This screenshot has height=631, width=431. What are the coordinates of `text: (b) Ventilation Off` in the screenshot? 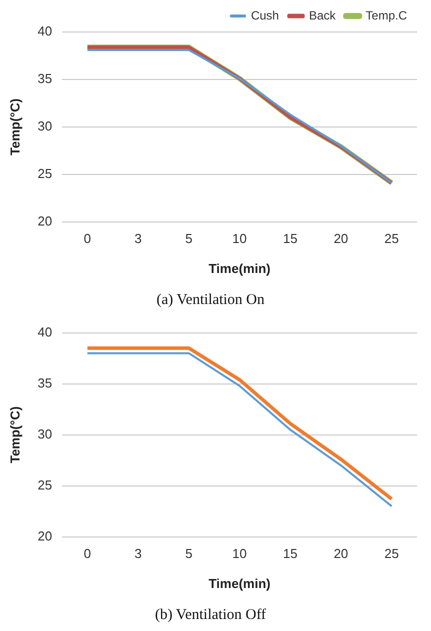 It's located at (210, 614).